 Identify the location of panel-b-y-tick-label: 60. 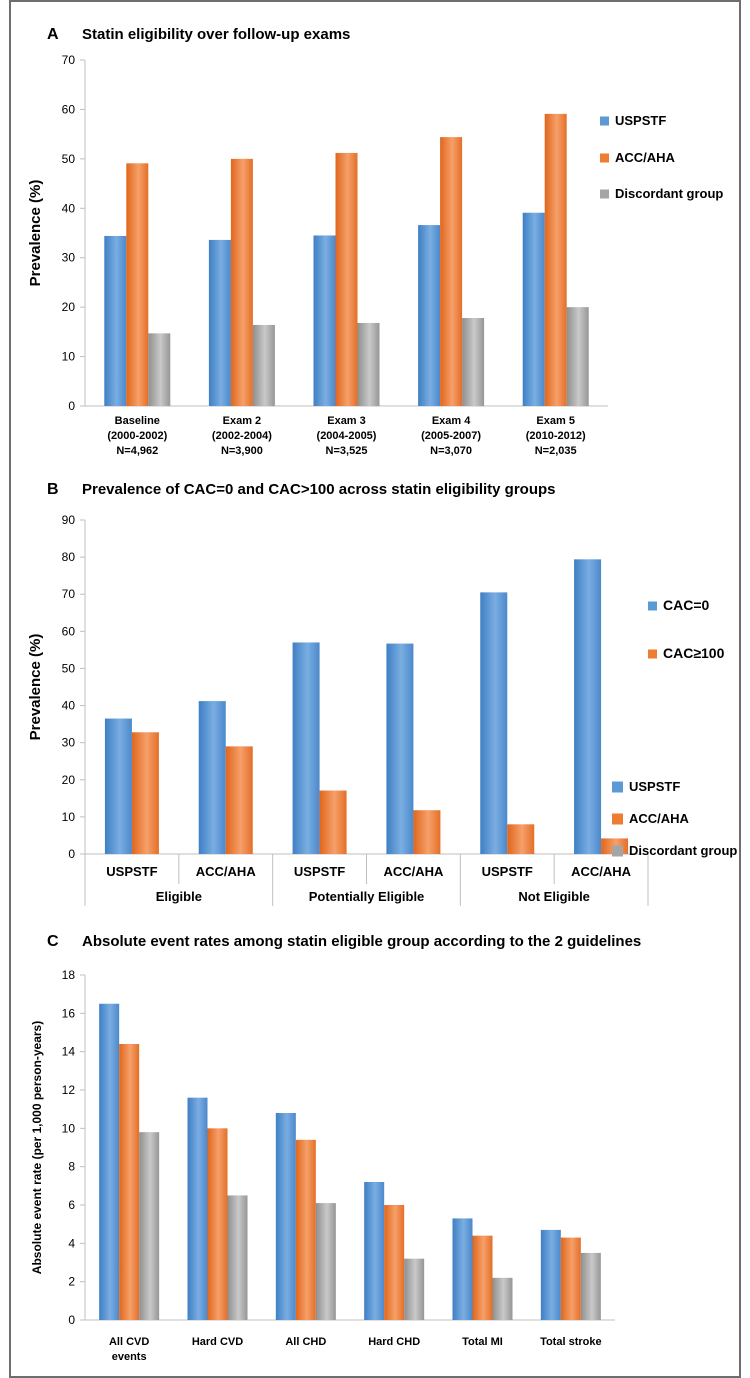
(69, 631).